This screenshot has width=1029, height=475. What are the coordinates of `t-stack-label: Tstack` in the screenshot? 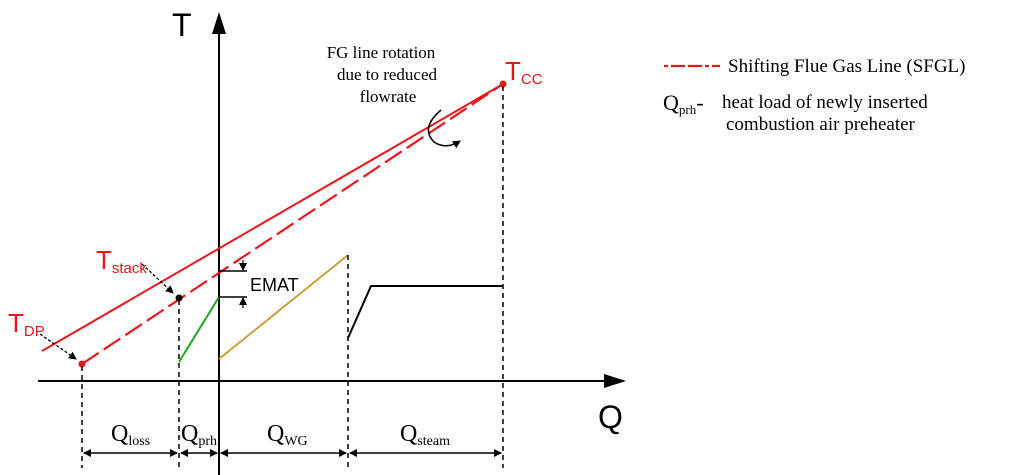 It's located at (121, 261).